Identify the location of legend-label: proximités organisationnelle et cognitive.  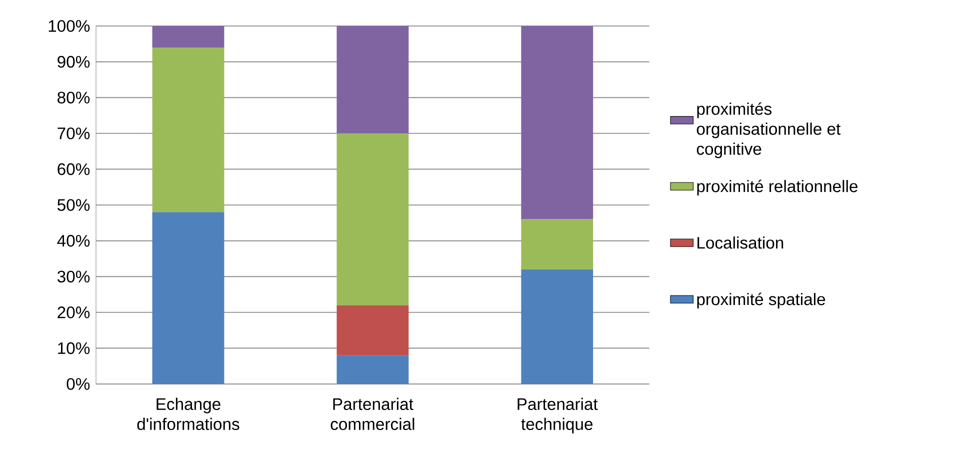
(768, 130).